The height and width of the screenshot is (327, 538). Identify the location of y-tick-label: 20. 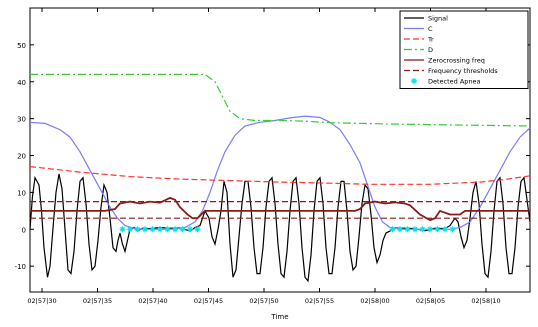
(21, 157).